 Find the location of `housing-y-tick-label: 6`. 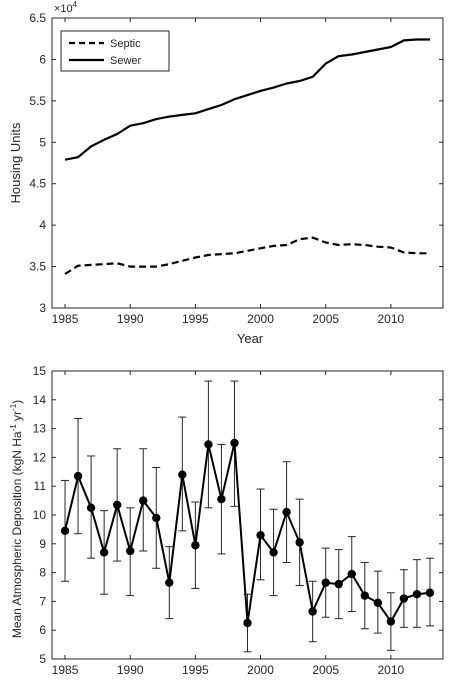

housing-y-tick-label: 6 is located at coordinates (42, 59).